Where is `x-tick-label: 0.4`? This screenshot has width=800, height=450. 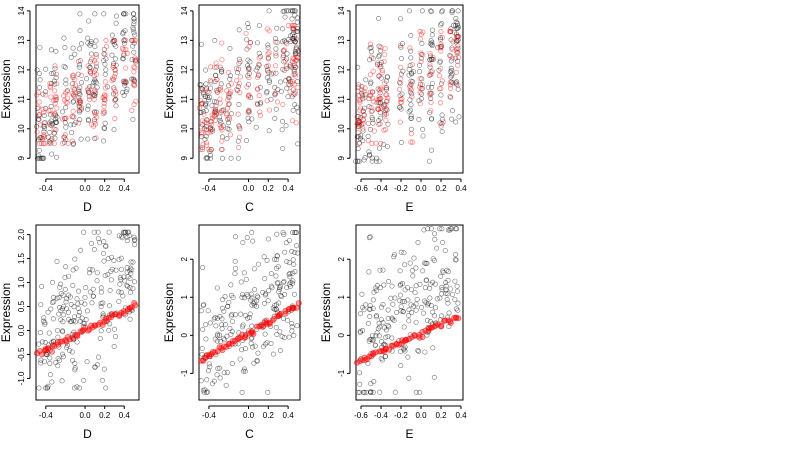 x-tick-label: 0.4 is located at coordinates (125, 415).